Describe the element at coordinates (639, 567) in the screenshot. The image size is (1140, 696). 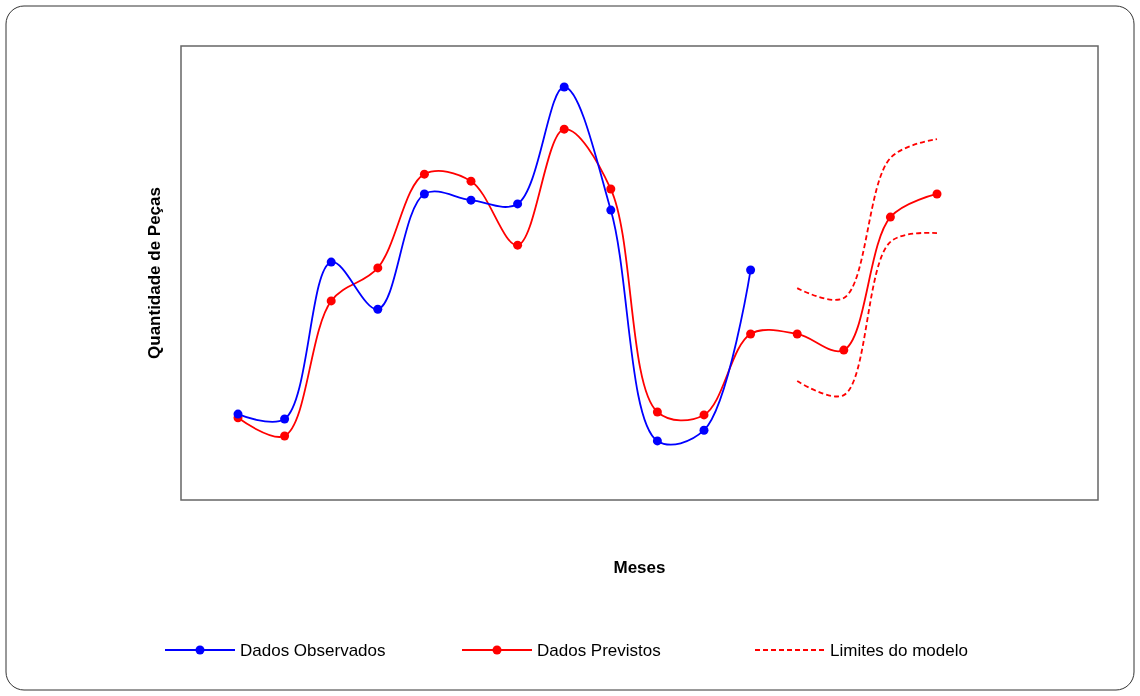
I see `x-axis-title: Meses` at that location.